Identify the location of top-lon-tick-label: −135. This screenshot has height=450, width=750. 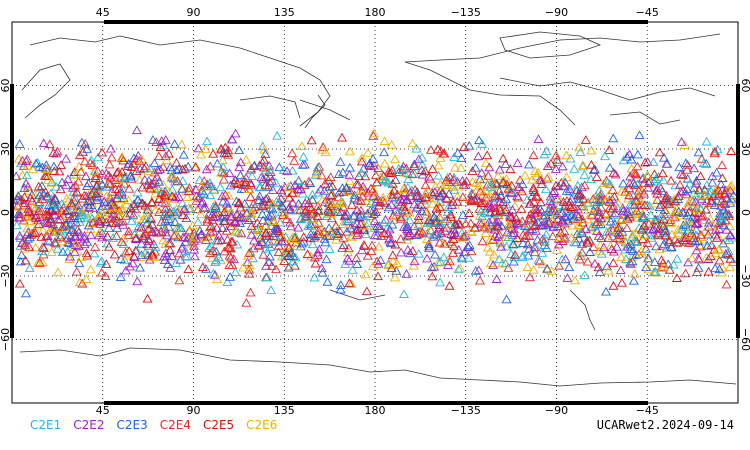
(466, 12).